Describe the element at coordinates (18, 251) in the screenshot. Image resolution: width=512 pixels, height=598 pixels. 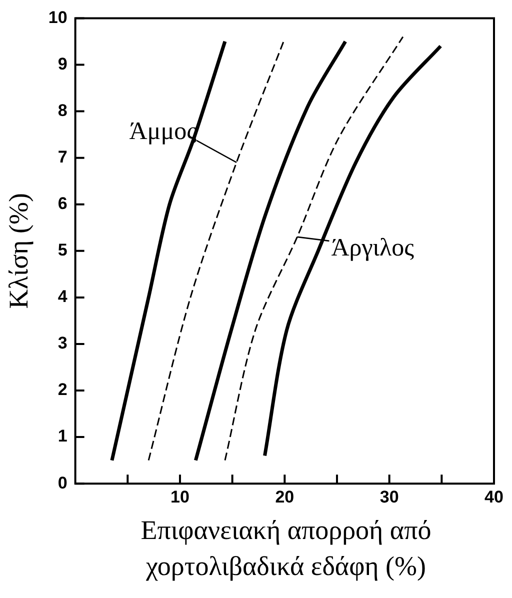
I see `y-axis-title: Κλίση (%)` at that location.